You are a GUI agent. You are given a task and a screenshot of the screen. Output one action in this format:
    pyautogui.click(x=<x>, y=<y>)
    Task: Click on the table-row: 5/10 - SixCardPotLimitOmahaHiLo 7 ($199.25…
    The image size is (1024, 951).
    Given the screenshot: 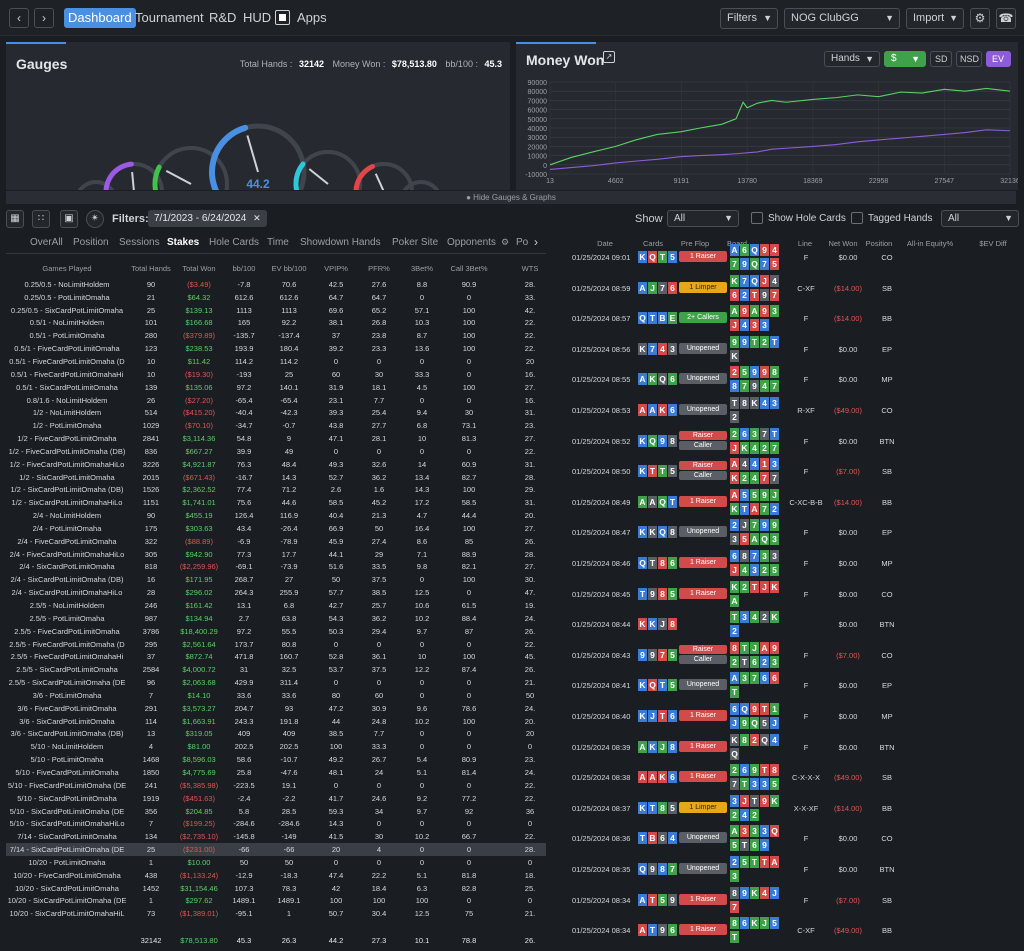 What is the action you would take?
    pyautogui.click(x=276, y=823)
    